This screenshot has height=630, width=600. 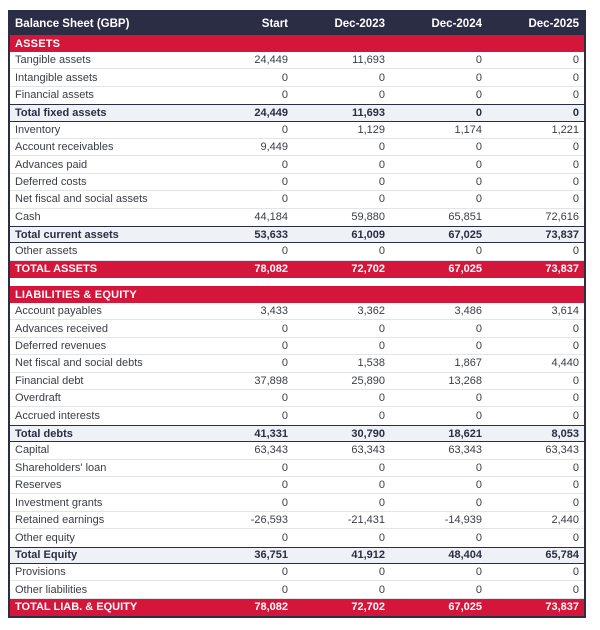 What do you see at coordinates (271, 380) in the screenshot?
I see `row-value: 37,898` at bounding box center [271, 380].